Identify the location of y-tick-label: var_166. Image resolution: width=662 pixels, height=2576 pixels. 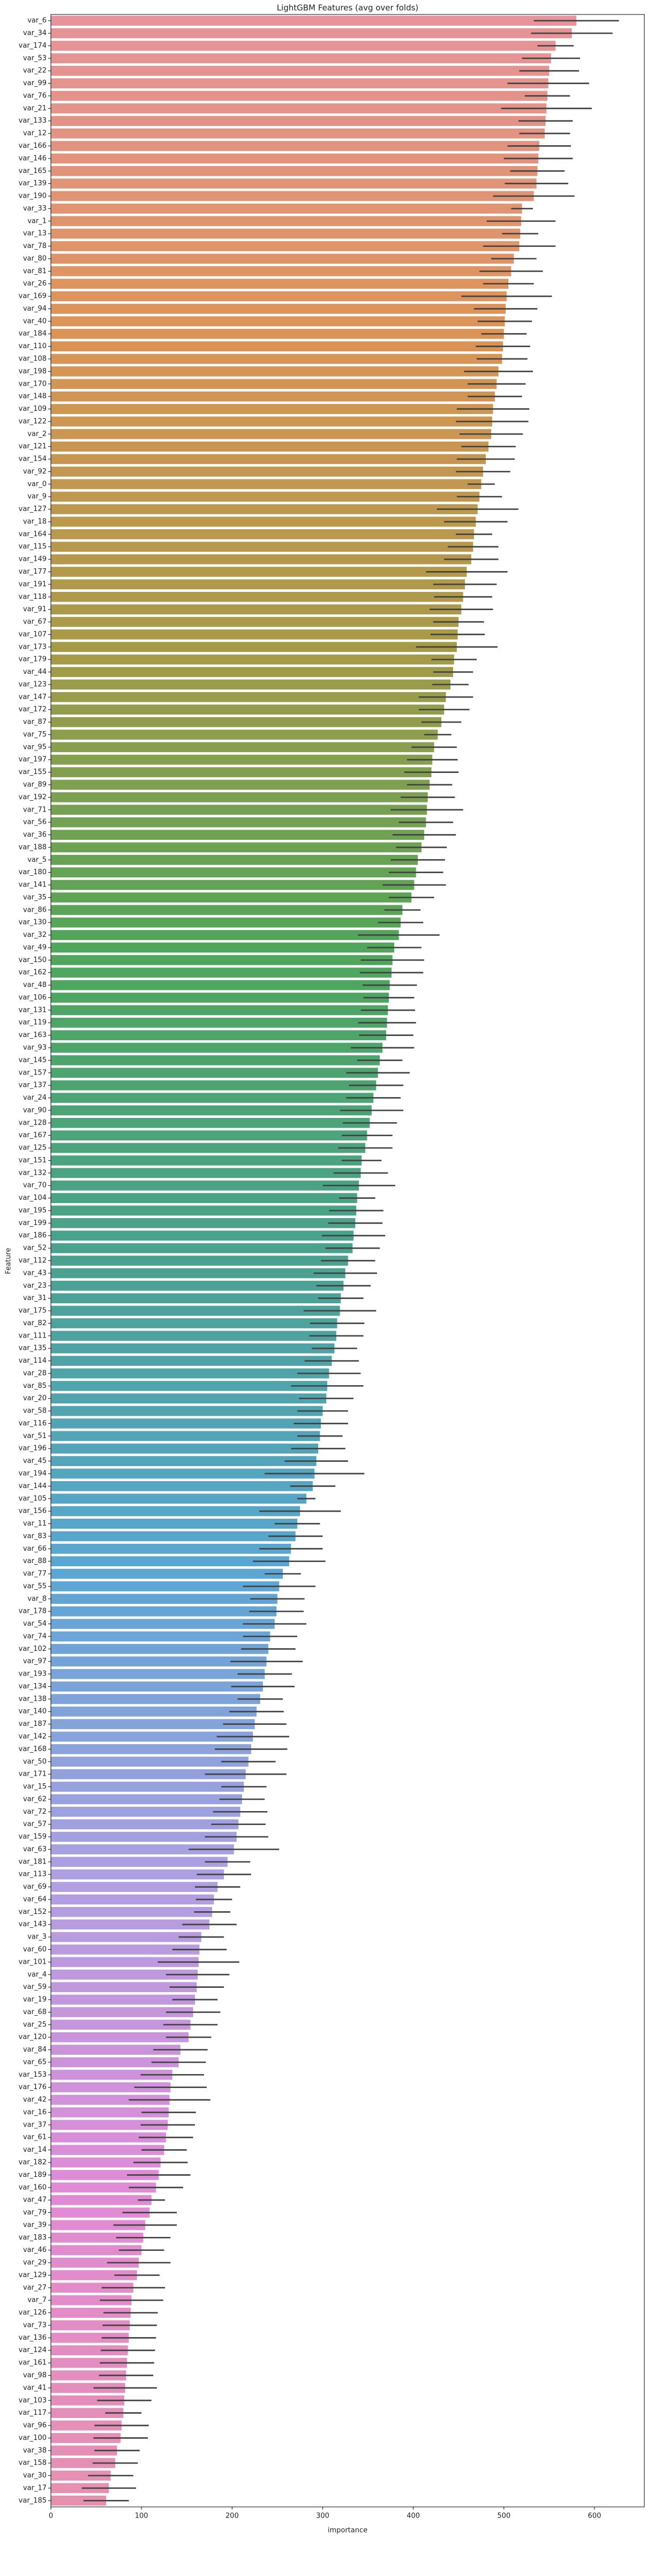
(33, 146).